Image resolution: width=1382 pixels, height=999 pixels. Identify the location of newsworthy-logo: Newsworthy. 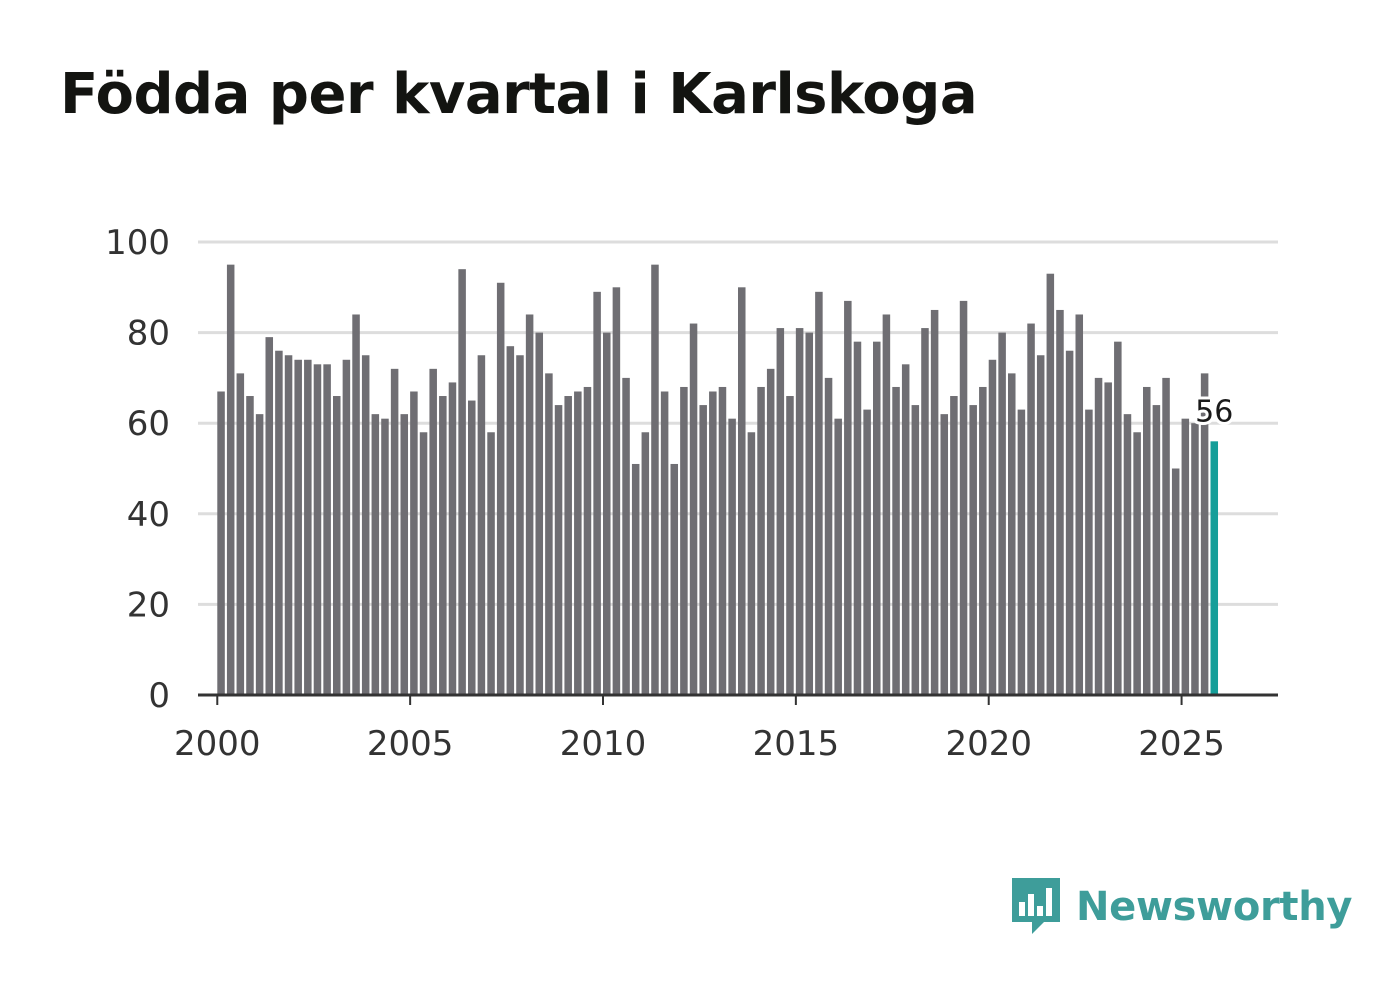
(1181, 907).